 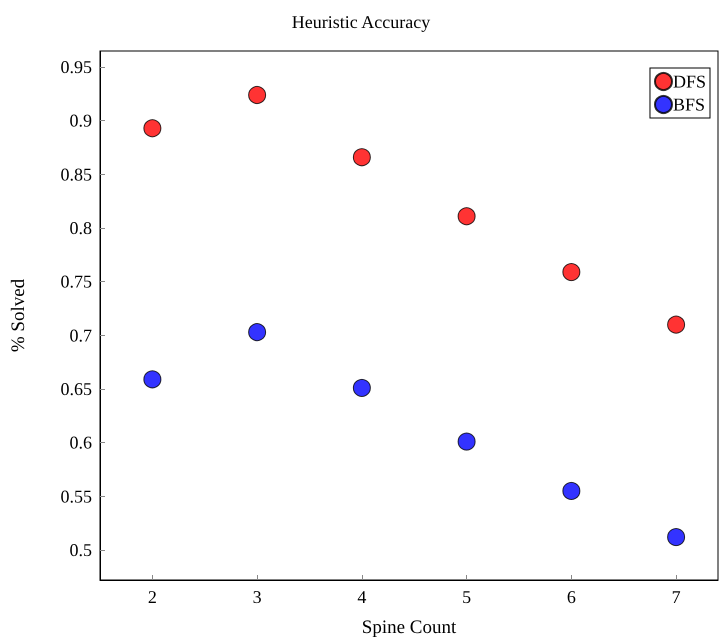 I want to click on y-tick-label: 0.75, so click(x=76, y=282).